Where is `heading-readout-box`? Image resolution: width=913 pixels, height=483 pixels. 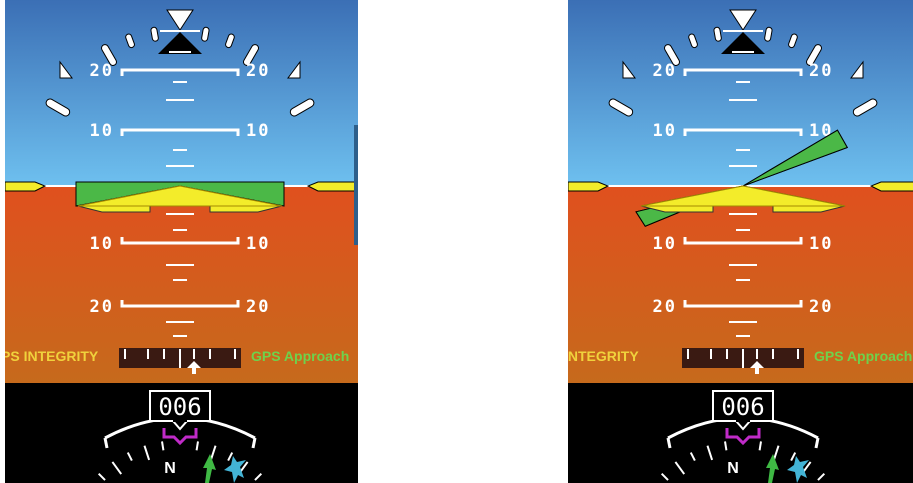
heading-readout-box is located at coordinates (180, 406).